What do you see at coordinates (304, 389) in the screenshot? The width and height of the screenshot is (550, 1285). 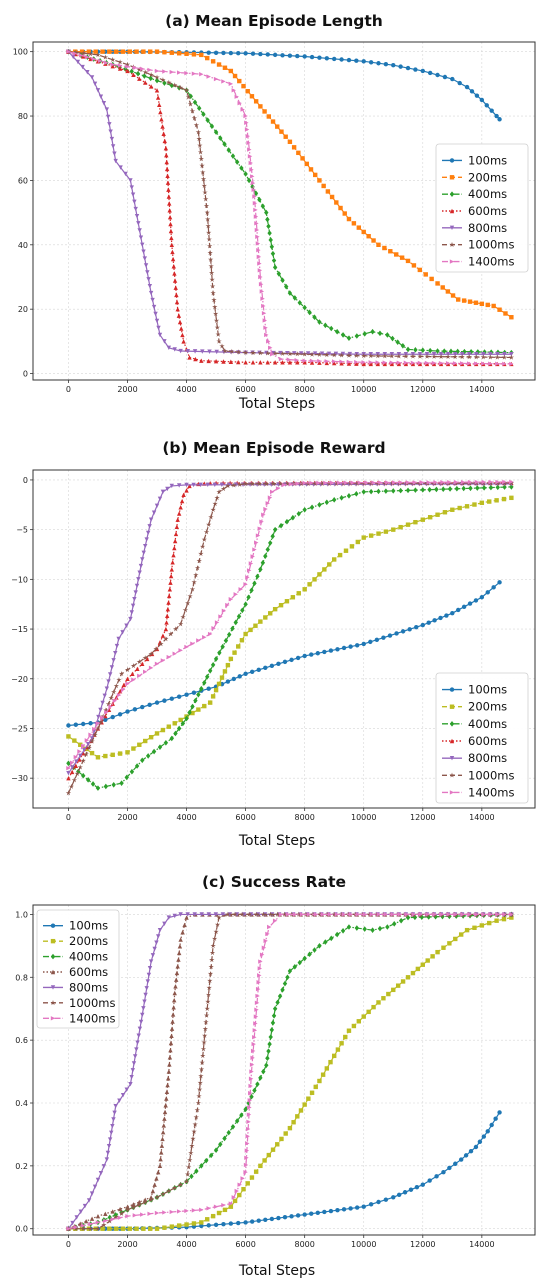 I see `x-tick-label: 8000` at bounding box center [304, 389].